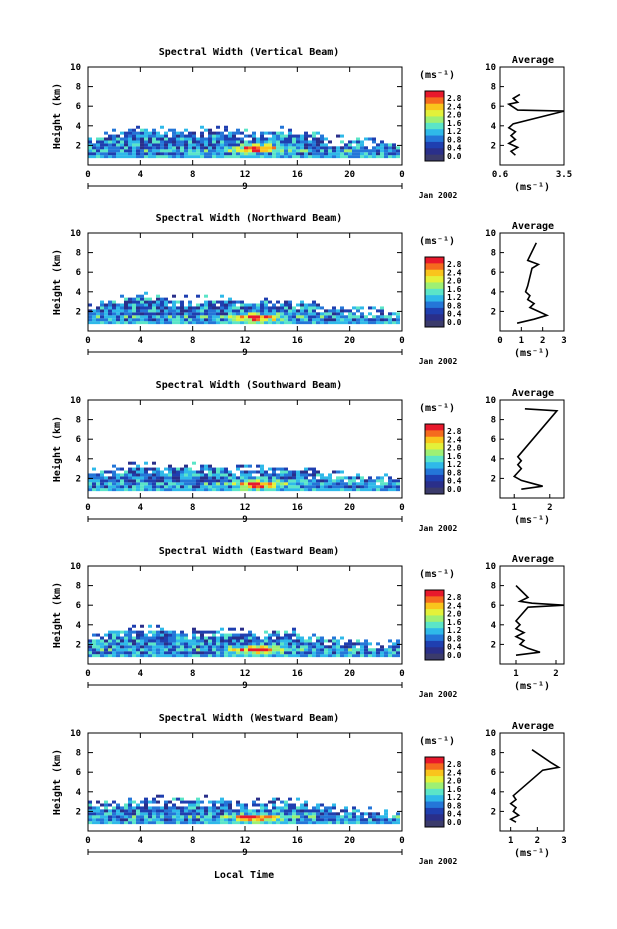  Describe the element at coordinates (249, 718) in the screenshot. I see `panel-title: Spectral Width (Westward Beam)` at that location.